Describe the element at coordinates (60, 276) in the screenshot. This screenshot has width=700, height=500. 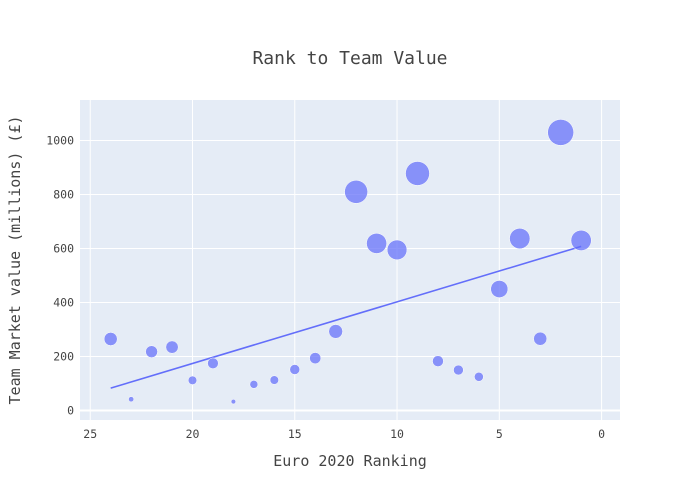
I see `y-axis-ticks: 0 200 400 600 800 1000` at that location.